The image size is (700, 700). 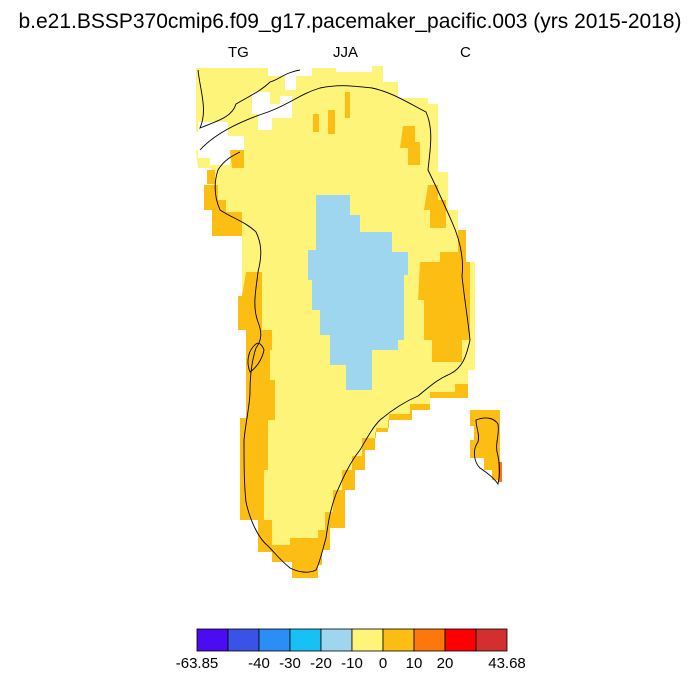 I want to click on colorbar-tick-label: 0, so click(x=383, y=663).